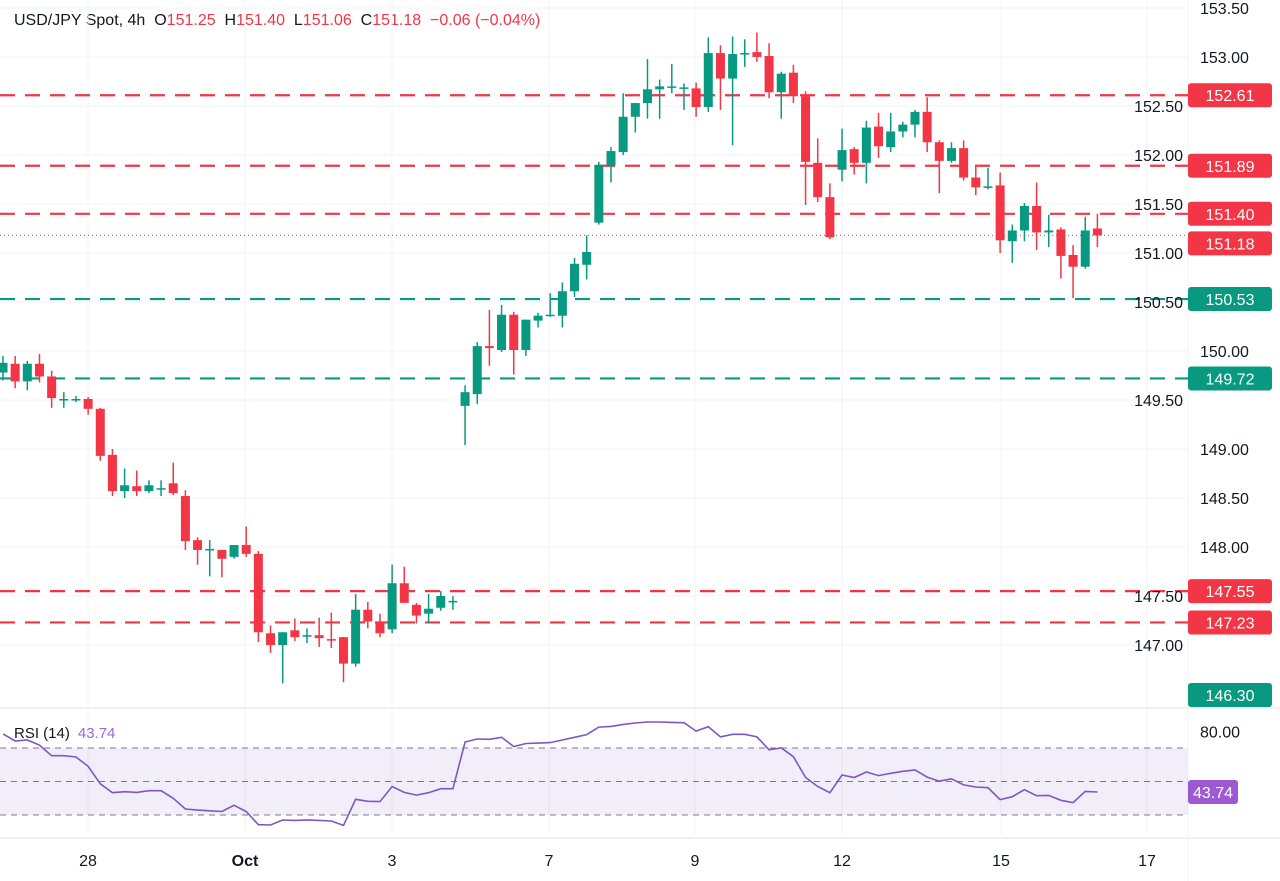  I want to click on level-price-tag: 151.40, so click(1230, 215).